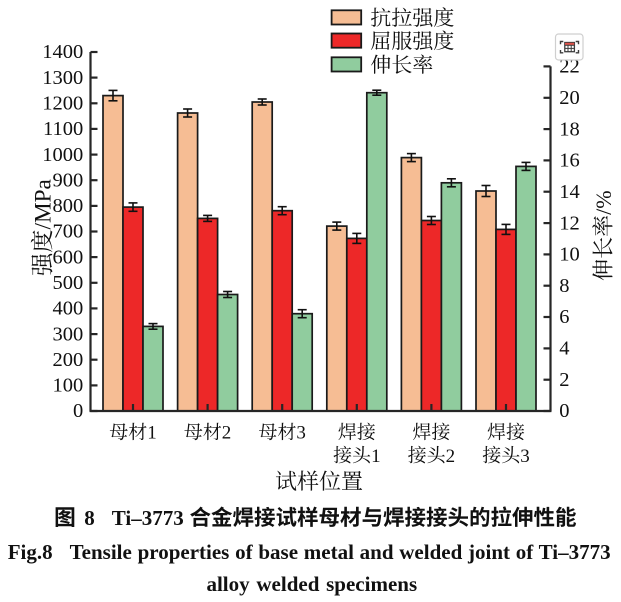  I want to click on svg-text: 20, so click(569, 98).